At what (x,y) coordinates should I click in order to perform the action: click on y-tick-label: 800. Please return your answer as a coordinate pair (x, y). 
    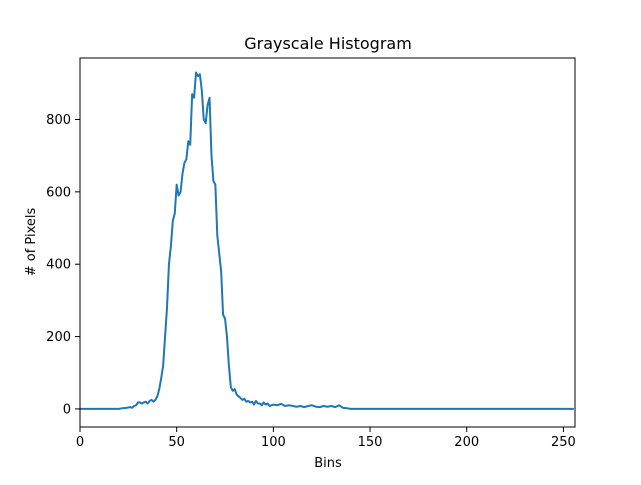
    Looking at the image, I should click on (58, 120).